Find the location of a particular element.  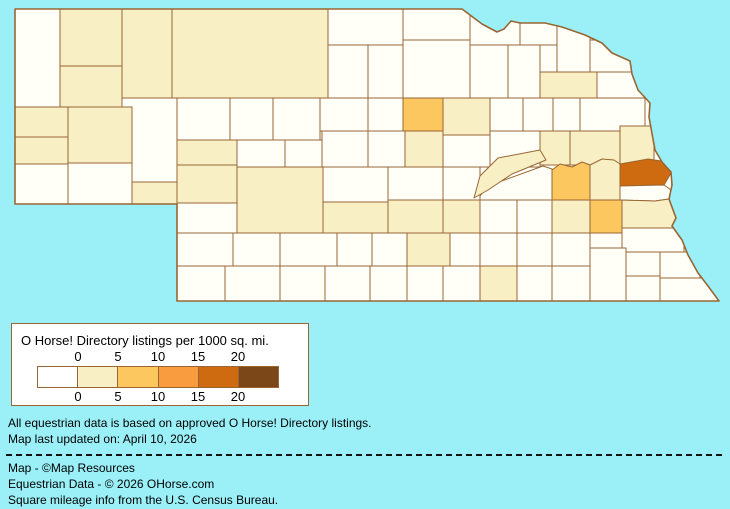

footer-note-last-updated: Map last updated on: April 10, 2026 is located at coordinates (102, 439).